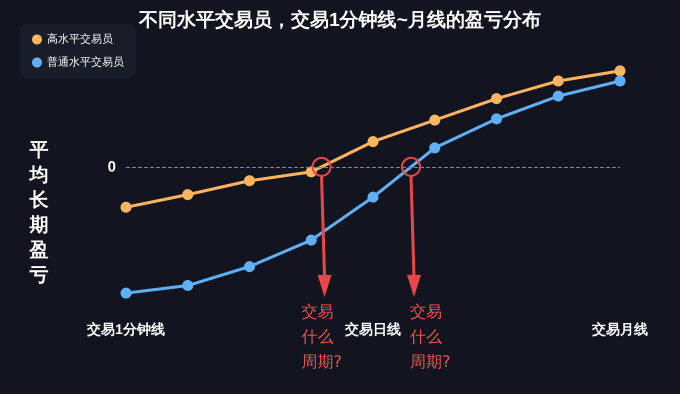 The height and width of the screenshot is (394, 680). Describe the element at coordinates (339, 20) in the screenshot. I see `chart-title: 不同水平交易员，交易1分钟线~月线的盈亏分布` at that location.